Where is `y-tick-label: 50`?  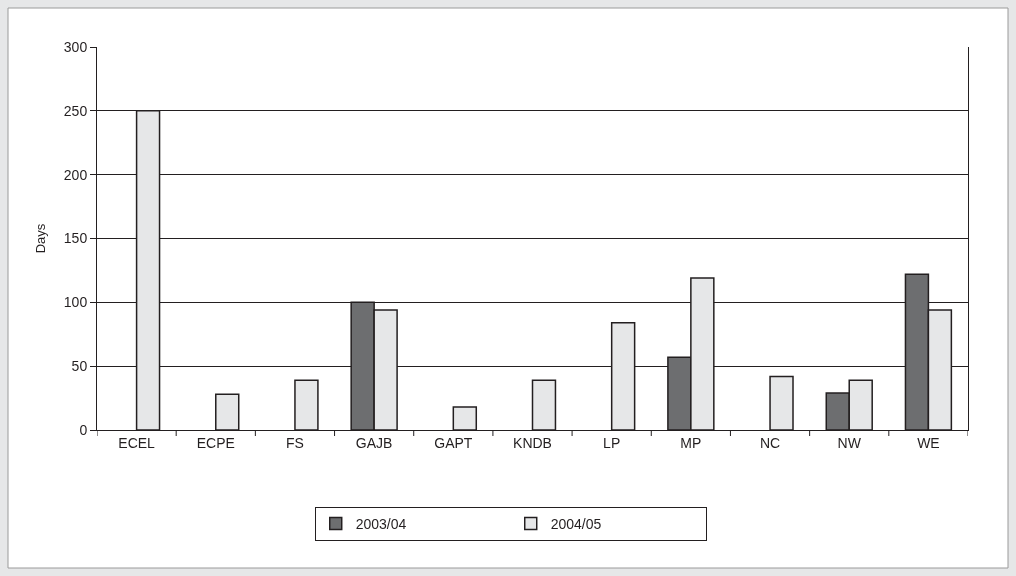
y-tick-label: 50 is located at coordinates (79, 366).